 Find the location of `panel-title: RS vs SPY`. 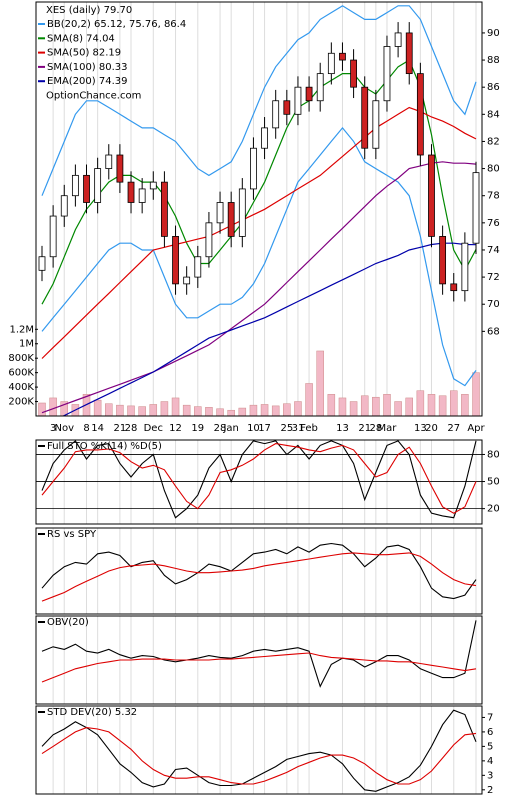

panel-title: RS vs SPY is located at coordinates (72, 534).